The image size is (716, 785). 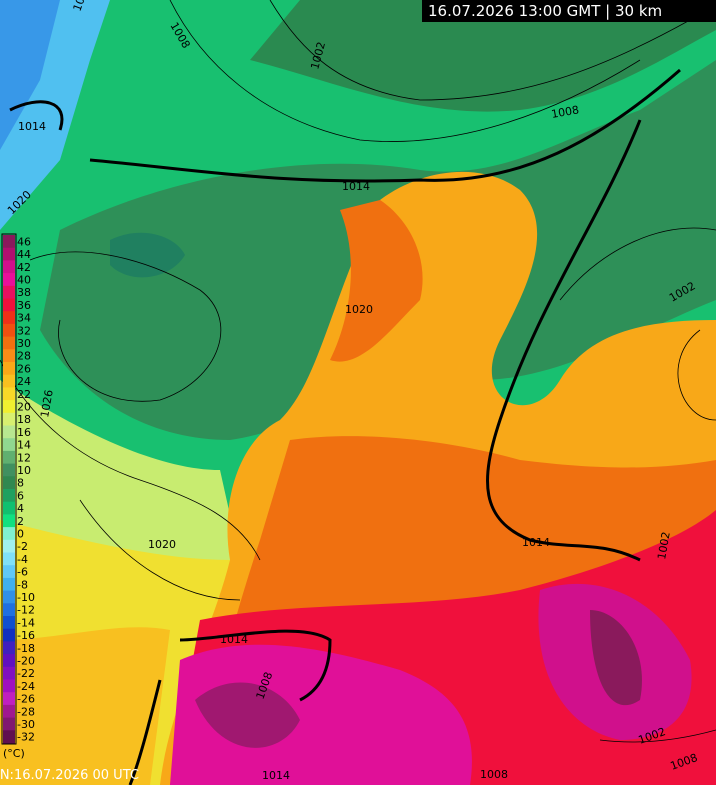 I want to click on legend-label: -26, so click(x=26, y=699).